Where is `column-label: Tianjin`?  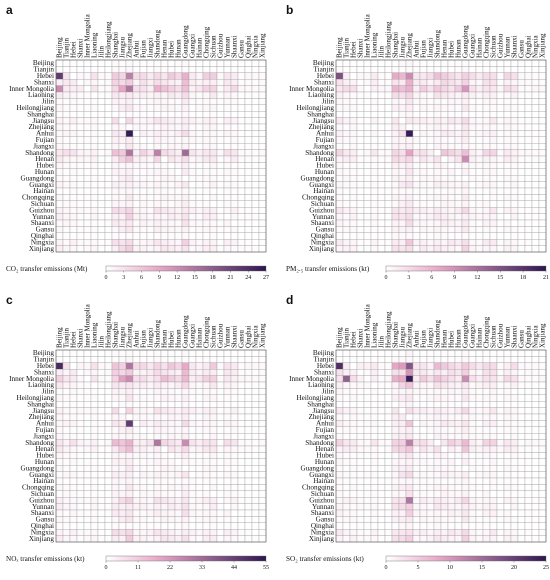
column-label: Tianjin is located at coordinates (346, 338).